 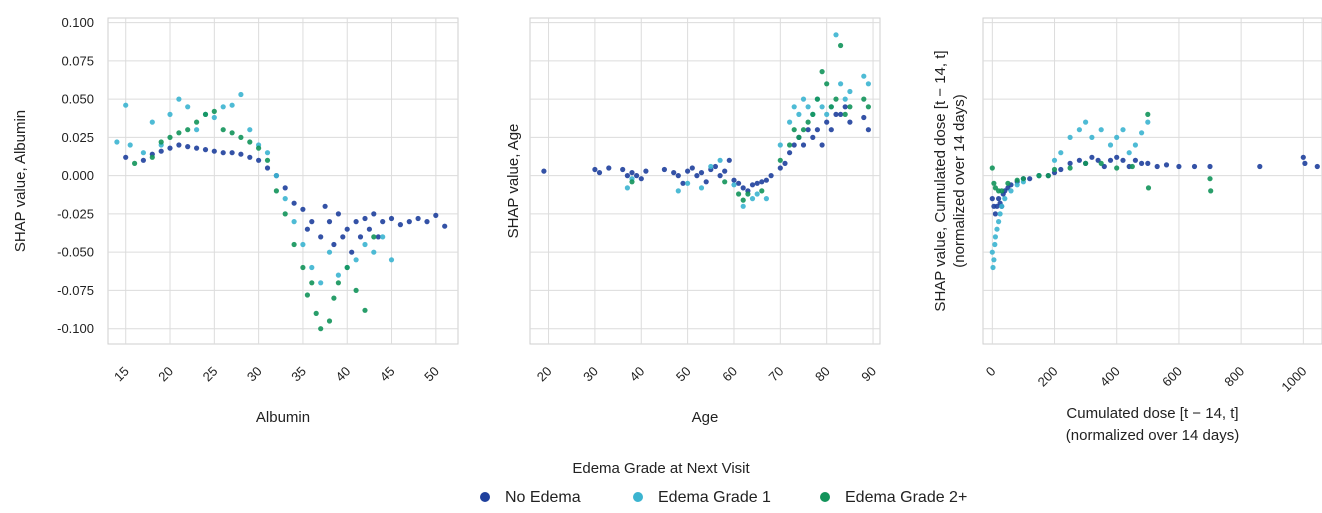 I want to click on series-edema-grade-2-, so click(x=1101, y=152).